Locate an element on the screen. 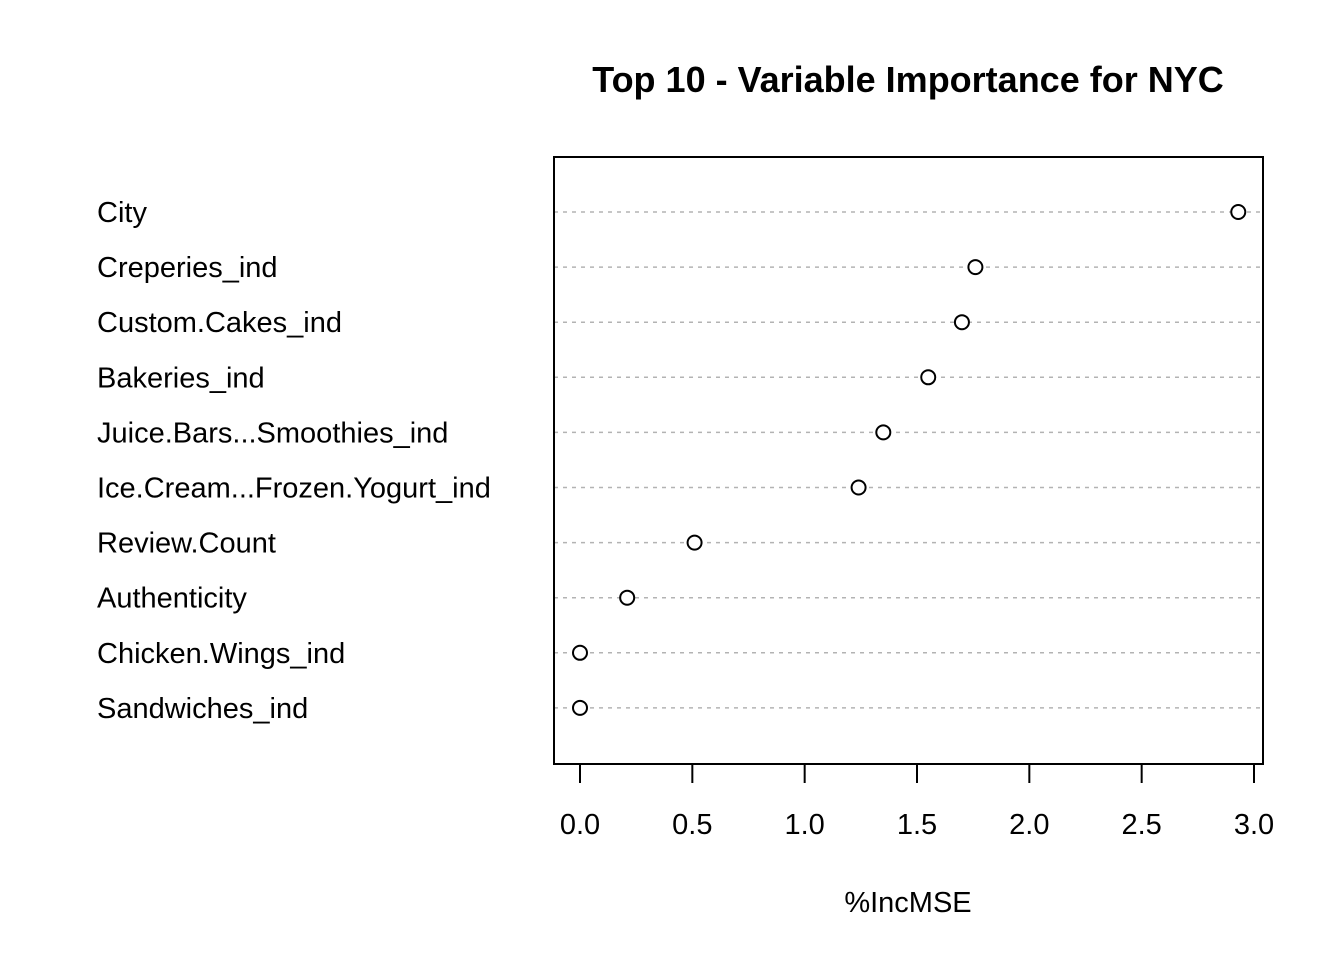 Image resolution: width=1344 pixels, height=960 pixels. category-label: Bakeries_ind is located at coordinates (181, 378).